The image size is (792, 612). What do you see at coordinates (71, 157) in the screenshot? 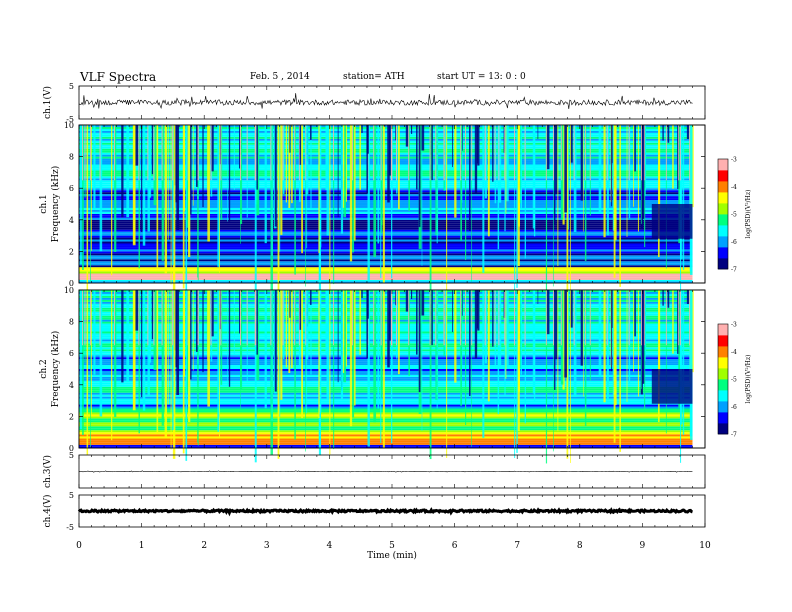
I see `y-tick-label: 8` at bounding box center [71, 157].